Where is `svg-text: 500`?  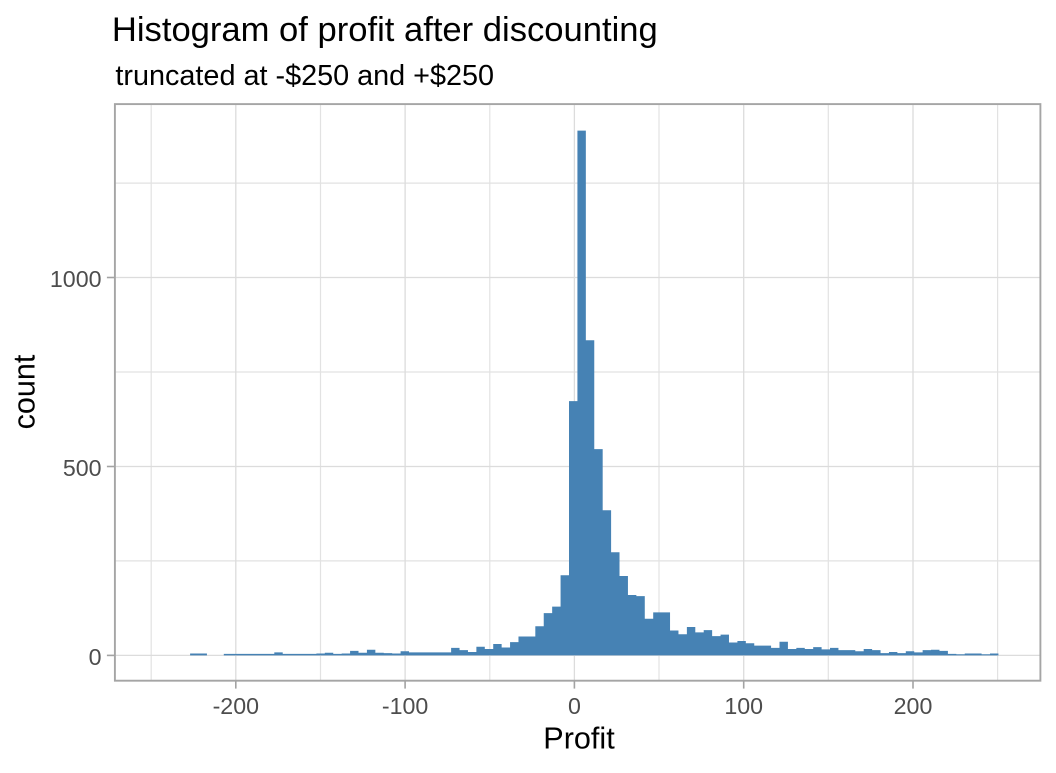 svg-text: 500 is located at coordinates (82, 468).